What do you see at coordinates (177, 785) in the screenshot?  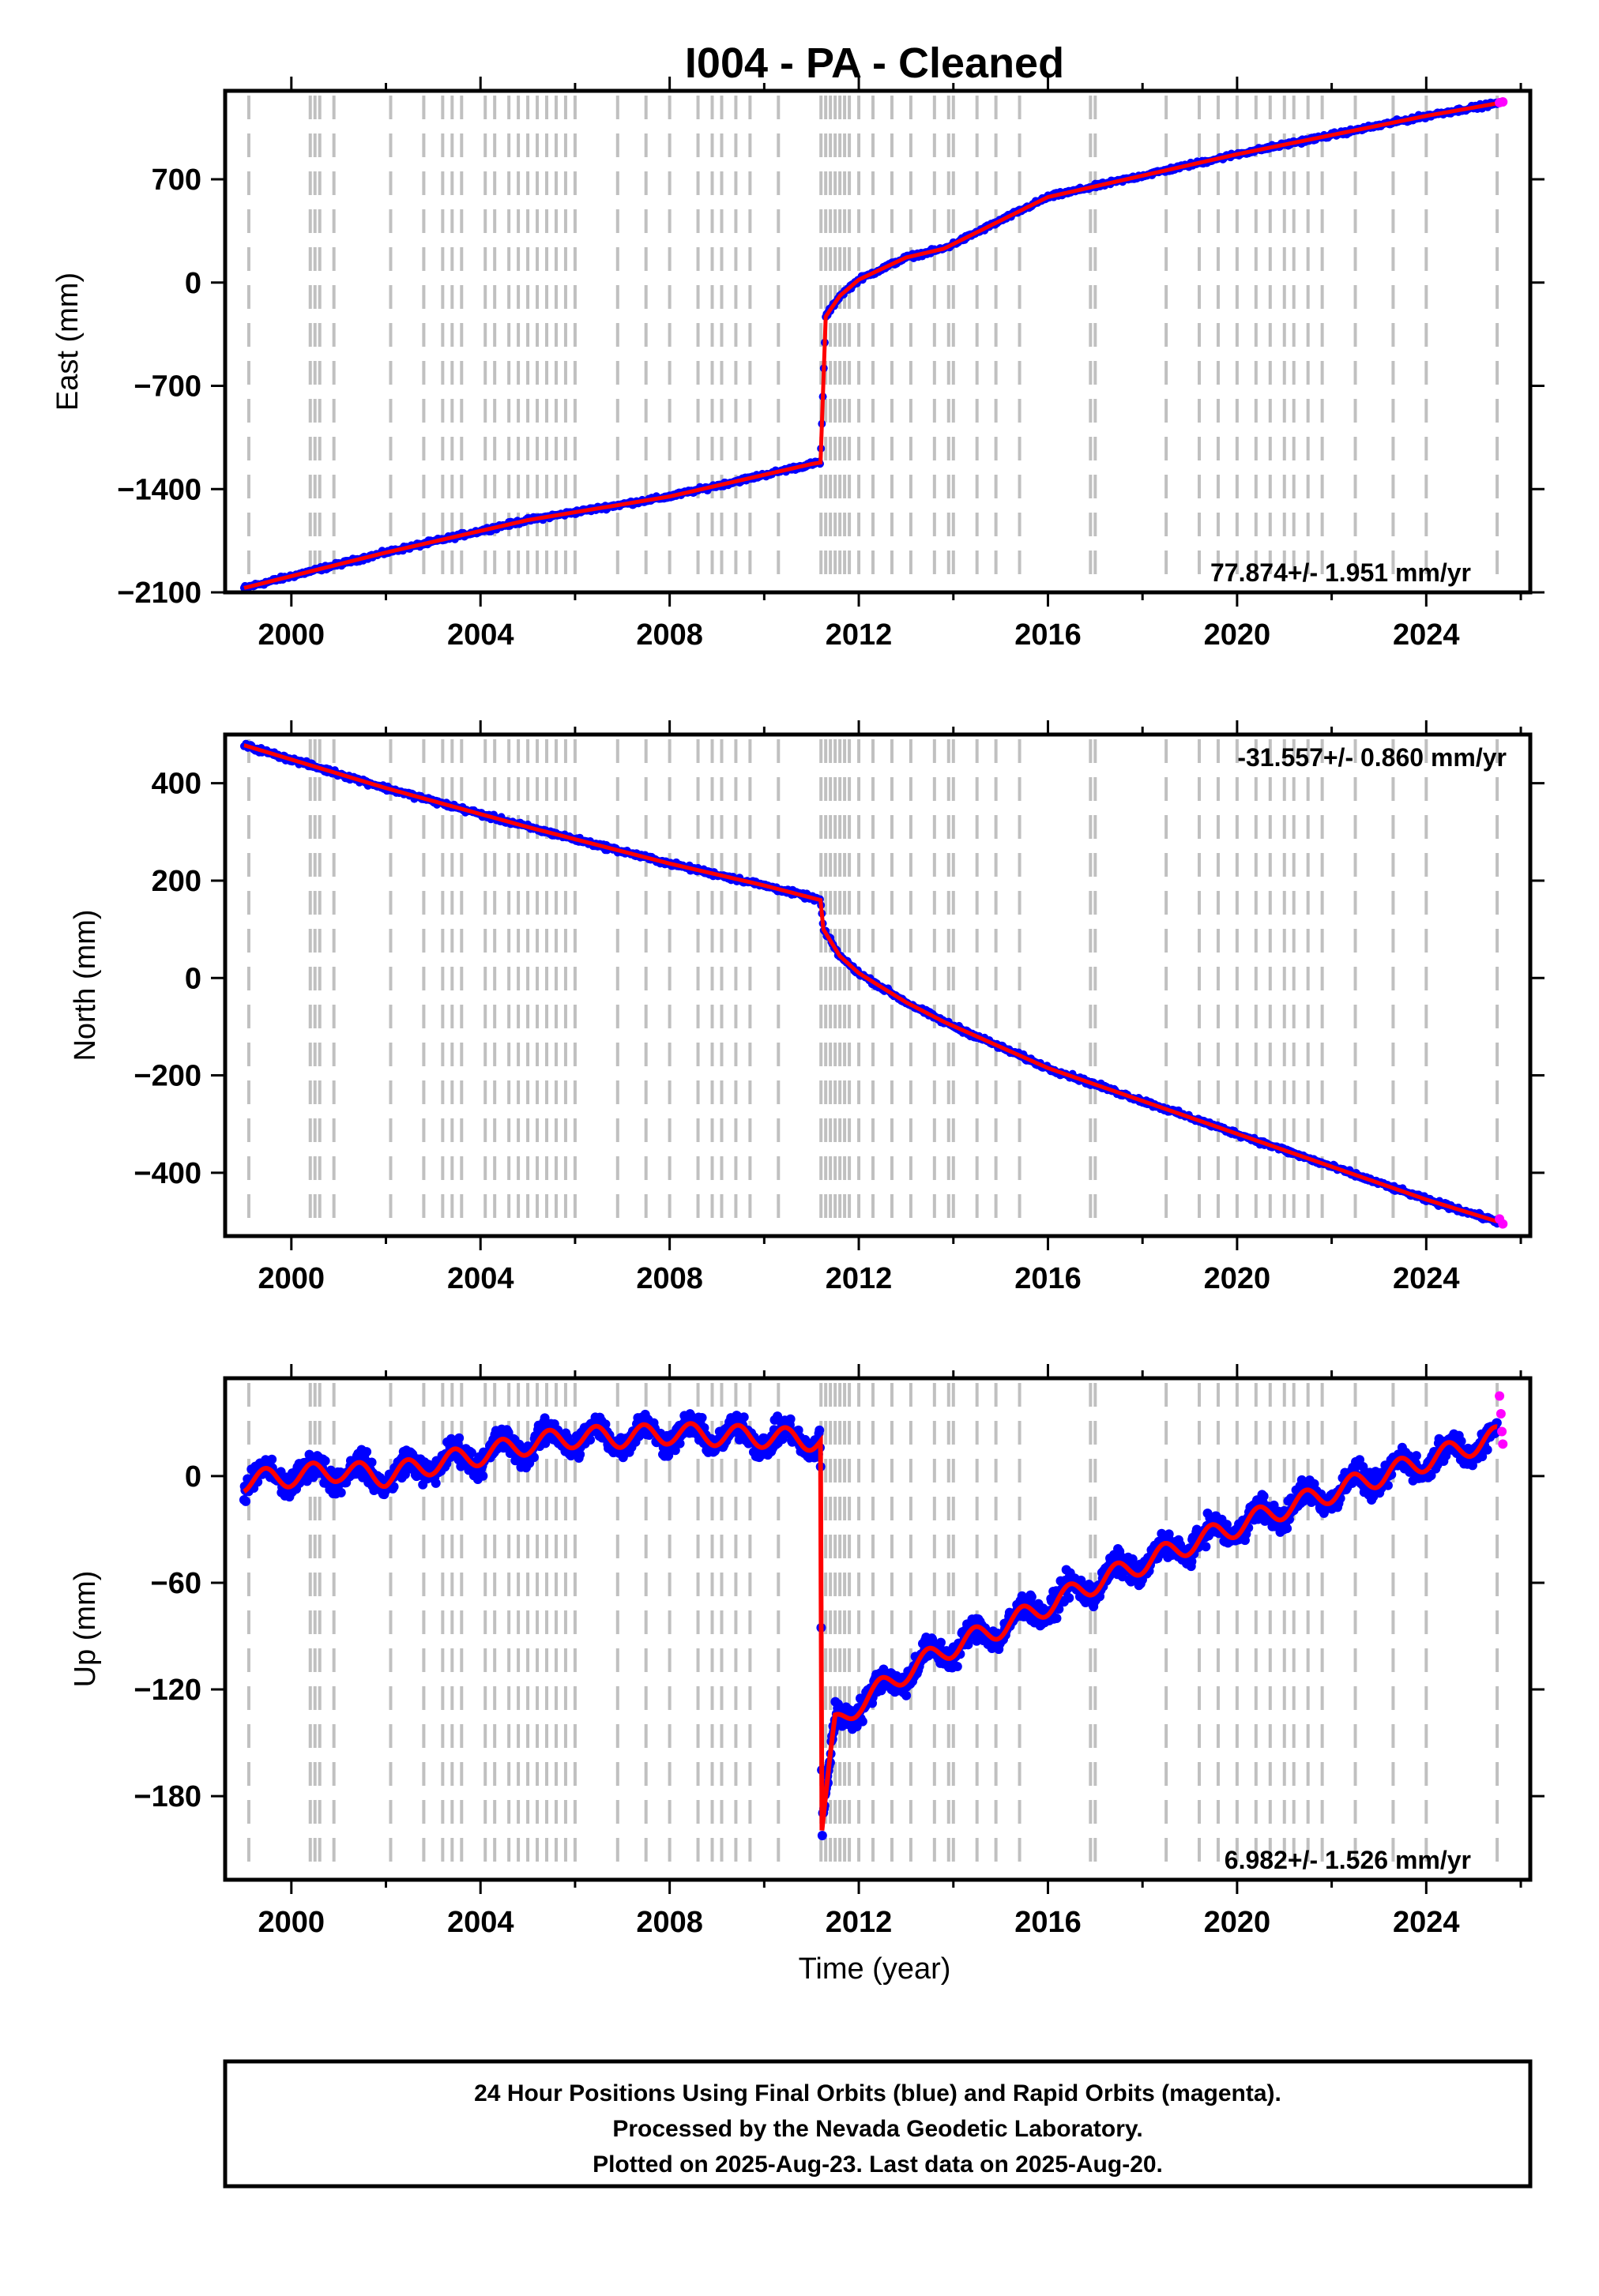 I see `y-tick-label: 400` at bounding box center [177, 785].